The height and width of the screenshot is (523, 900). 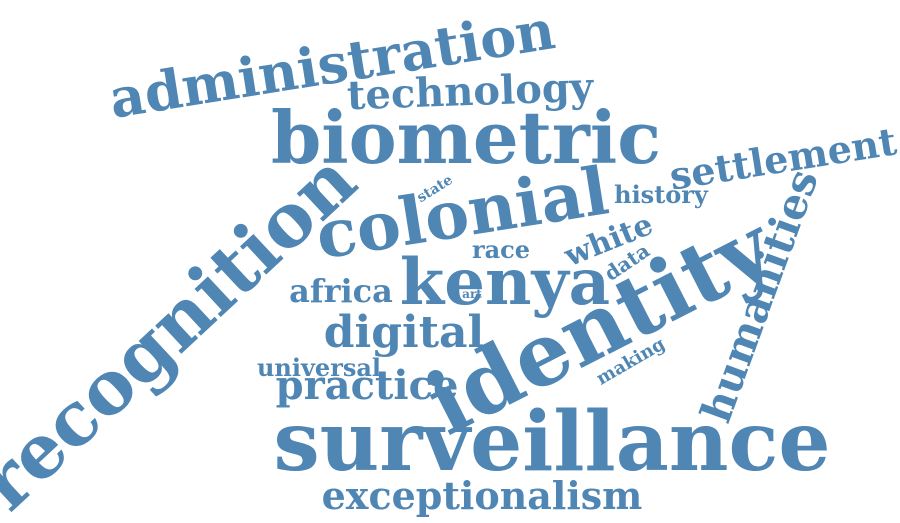 I want to click on word-digital: digital, so click(x=404, y=332).